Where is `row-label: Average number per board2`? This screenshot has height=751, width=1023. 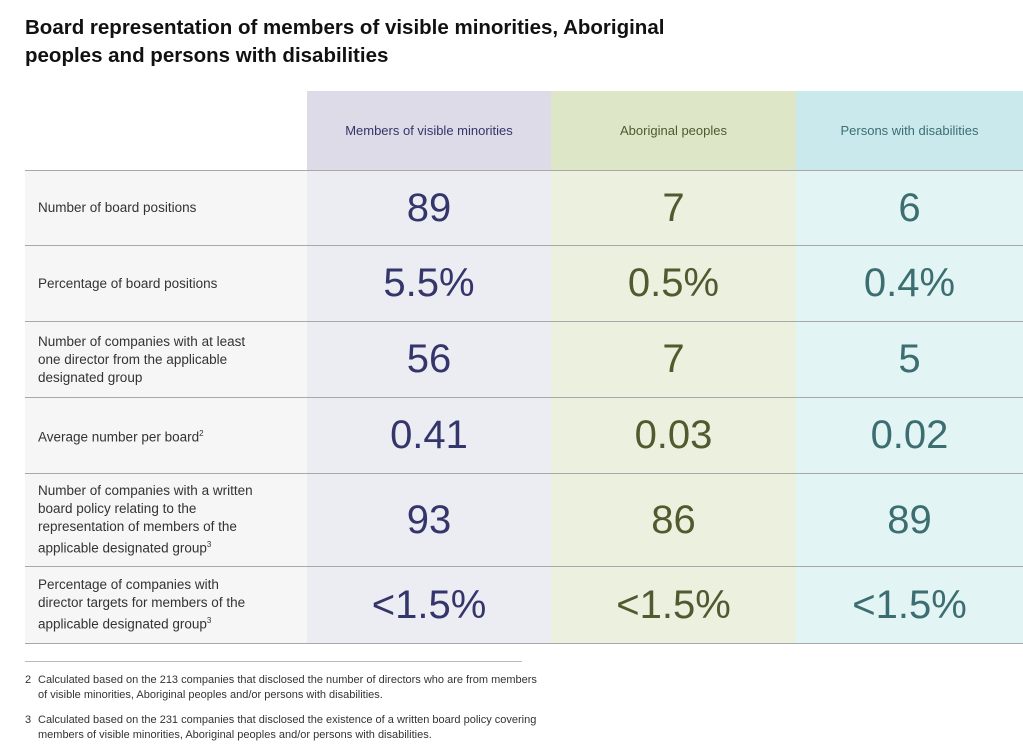 row-label: Average number per board2 is located at coordinates (166, 435).